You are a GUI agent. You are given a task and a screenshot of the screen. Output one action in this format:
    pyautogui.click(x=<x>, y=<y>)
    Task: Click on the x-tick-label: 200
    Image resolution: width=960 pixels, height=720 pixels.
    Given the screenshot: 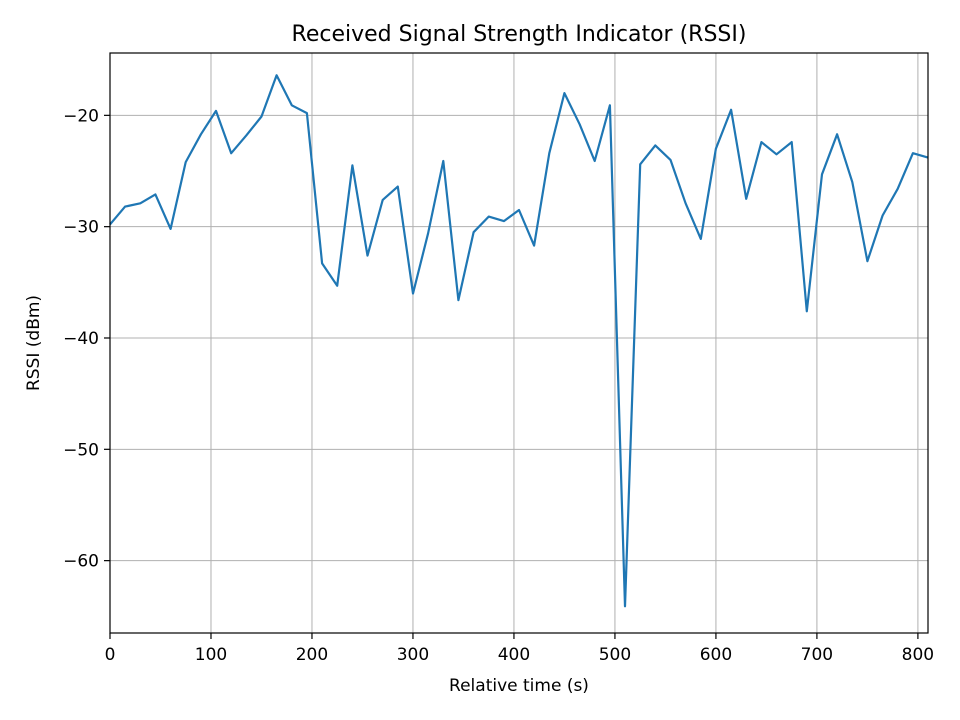 What is the action you would take?
    pyautogui.click(x=312, y=655)
    